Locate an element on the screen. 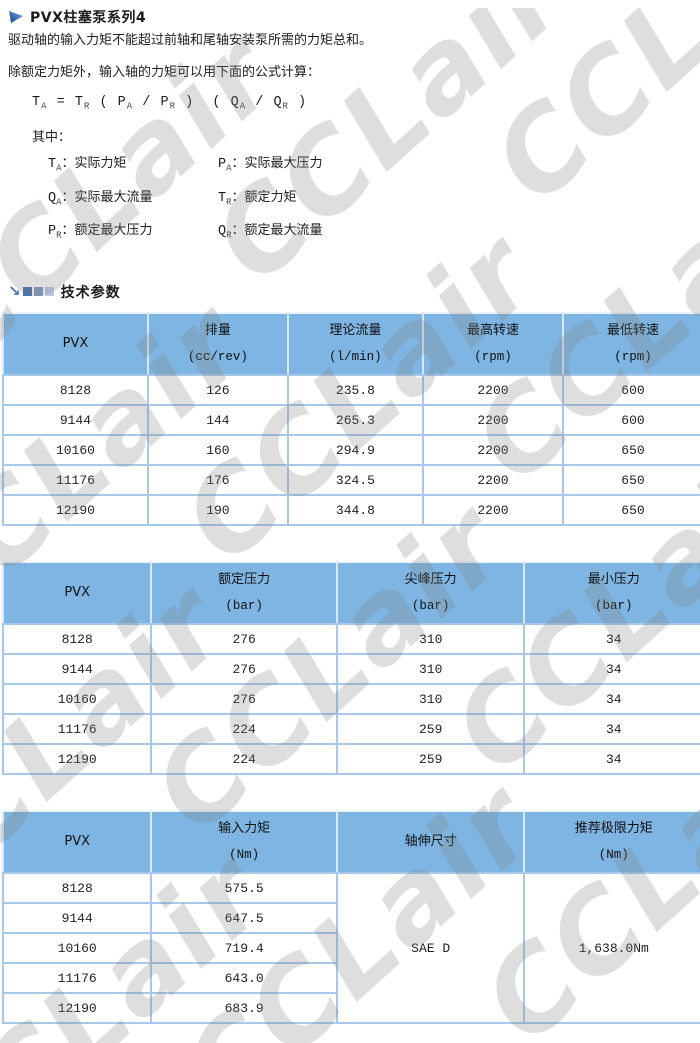 The height and width of the screenshot is (1043, 700). definition-symbol: PR is located at coordinates (55, 233).